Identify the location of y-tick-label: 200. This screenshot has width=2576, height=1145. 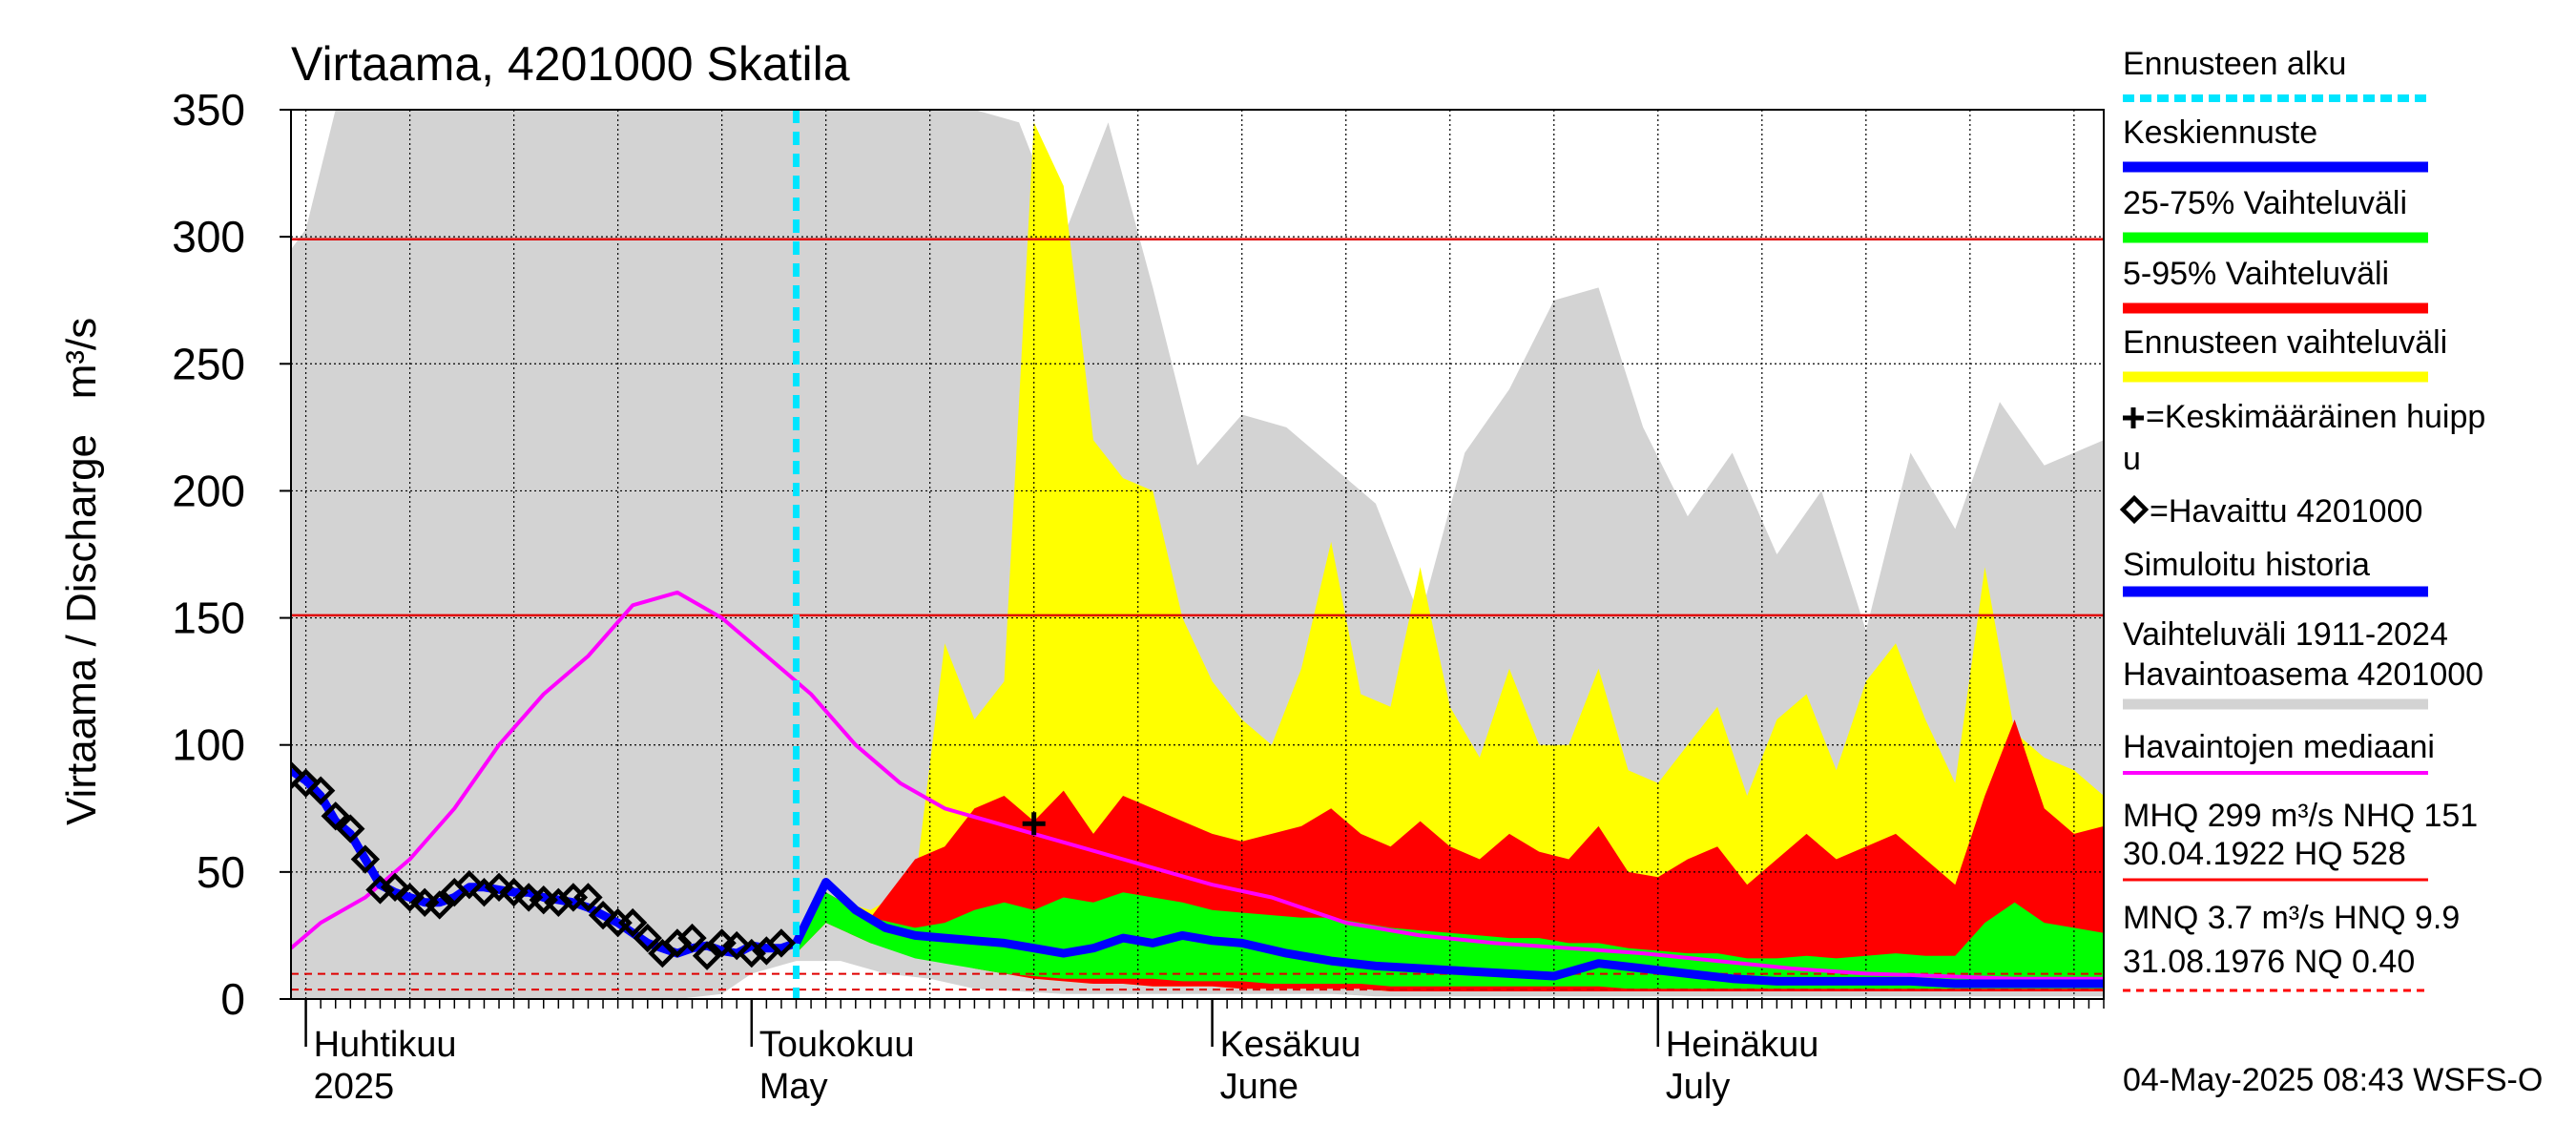
(208, 490).